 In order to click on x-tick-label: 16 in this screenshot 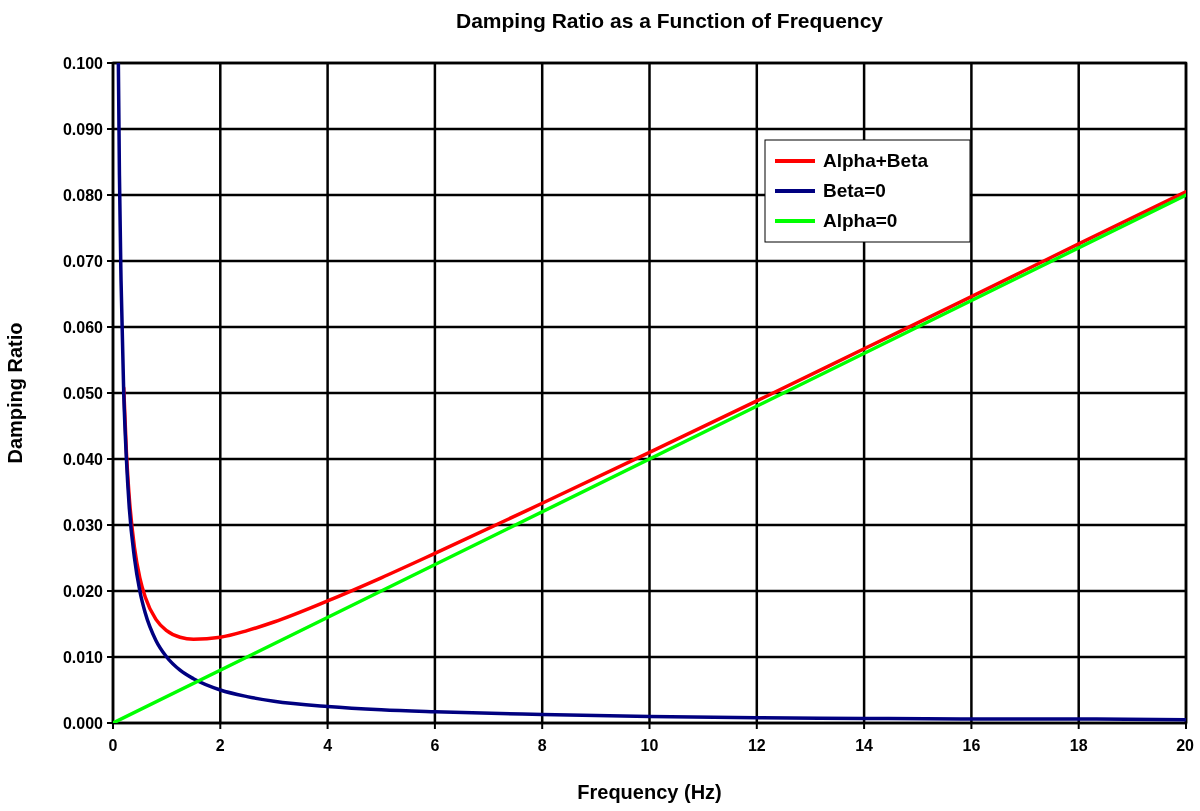, I will do `click(971, 745)`.